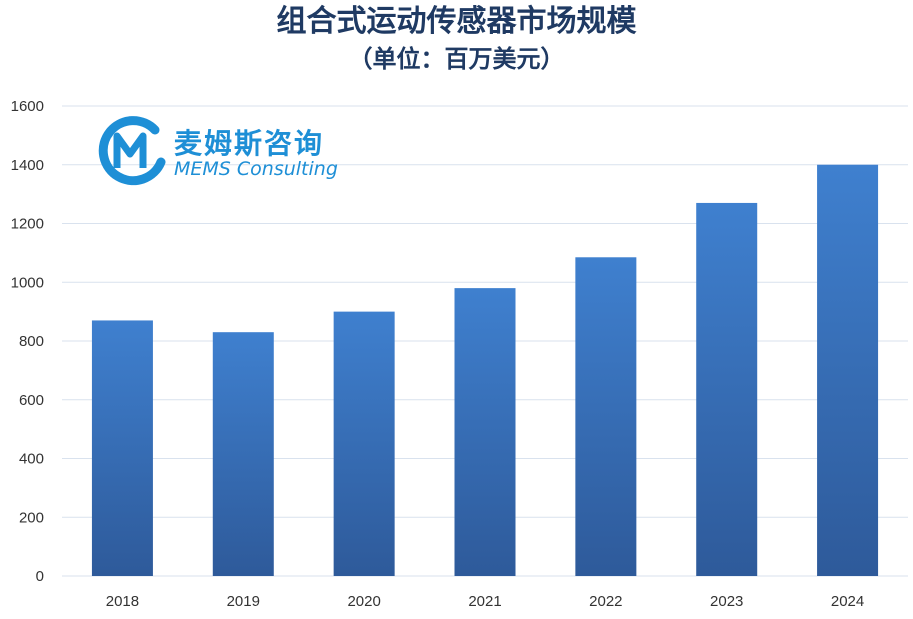  I want to click on y-tick-label: 0, so click(40, 576).